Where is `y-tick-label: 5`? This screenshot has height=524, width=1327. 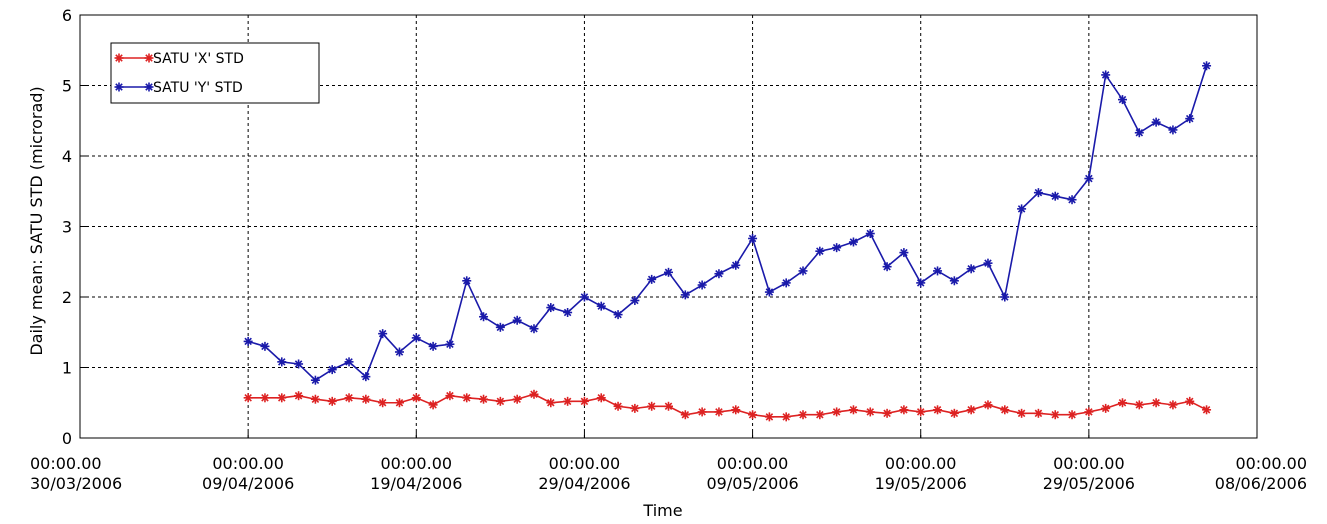
y-tick-label: 5 is located at coordinates (67, 86).